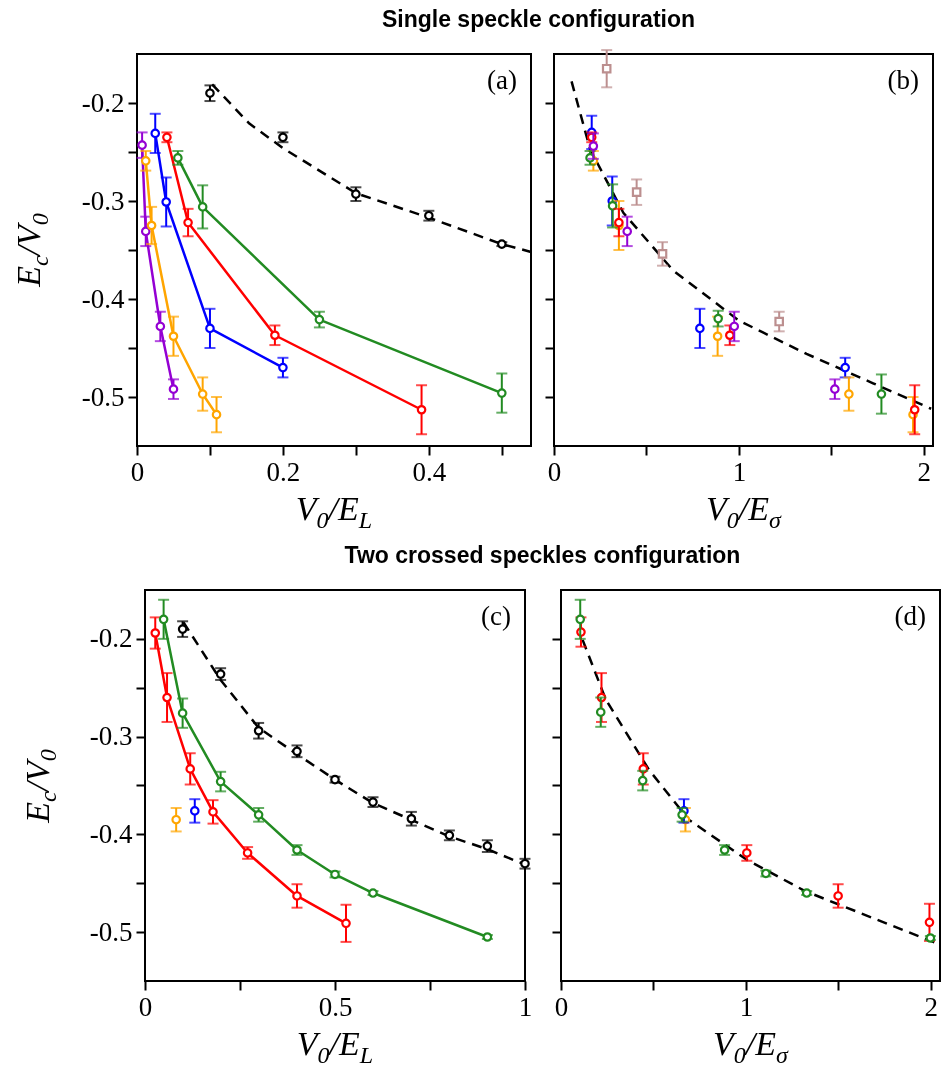 The image size is (944, 1085). I want to click on x-tick-label: 0.5, so click(335, 1006).